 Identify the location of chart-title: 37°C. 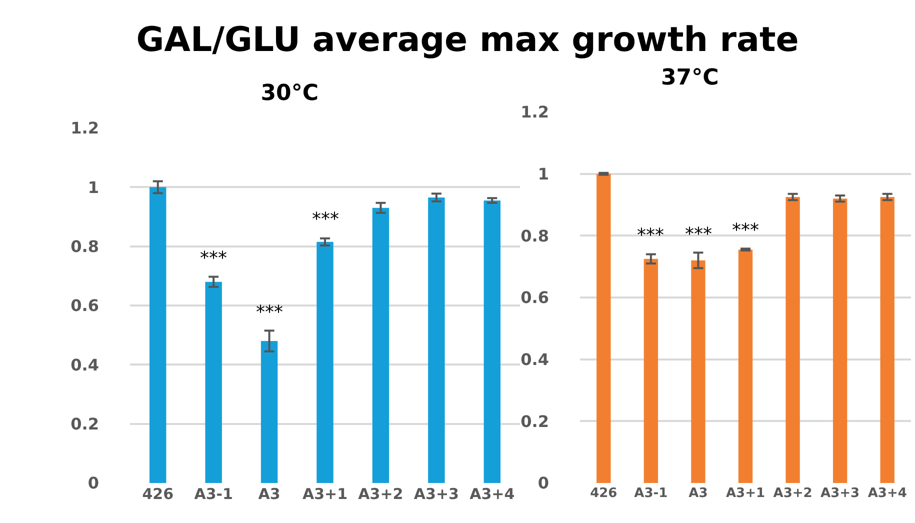
(689, 77).